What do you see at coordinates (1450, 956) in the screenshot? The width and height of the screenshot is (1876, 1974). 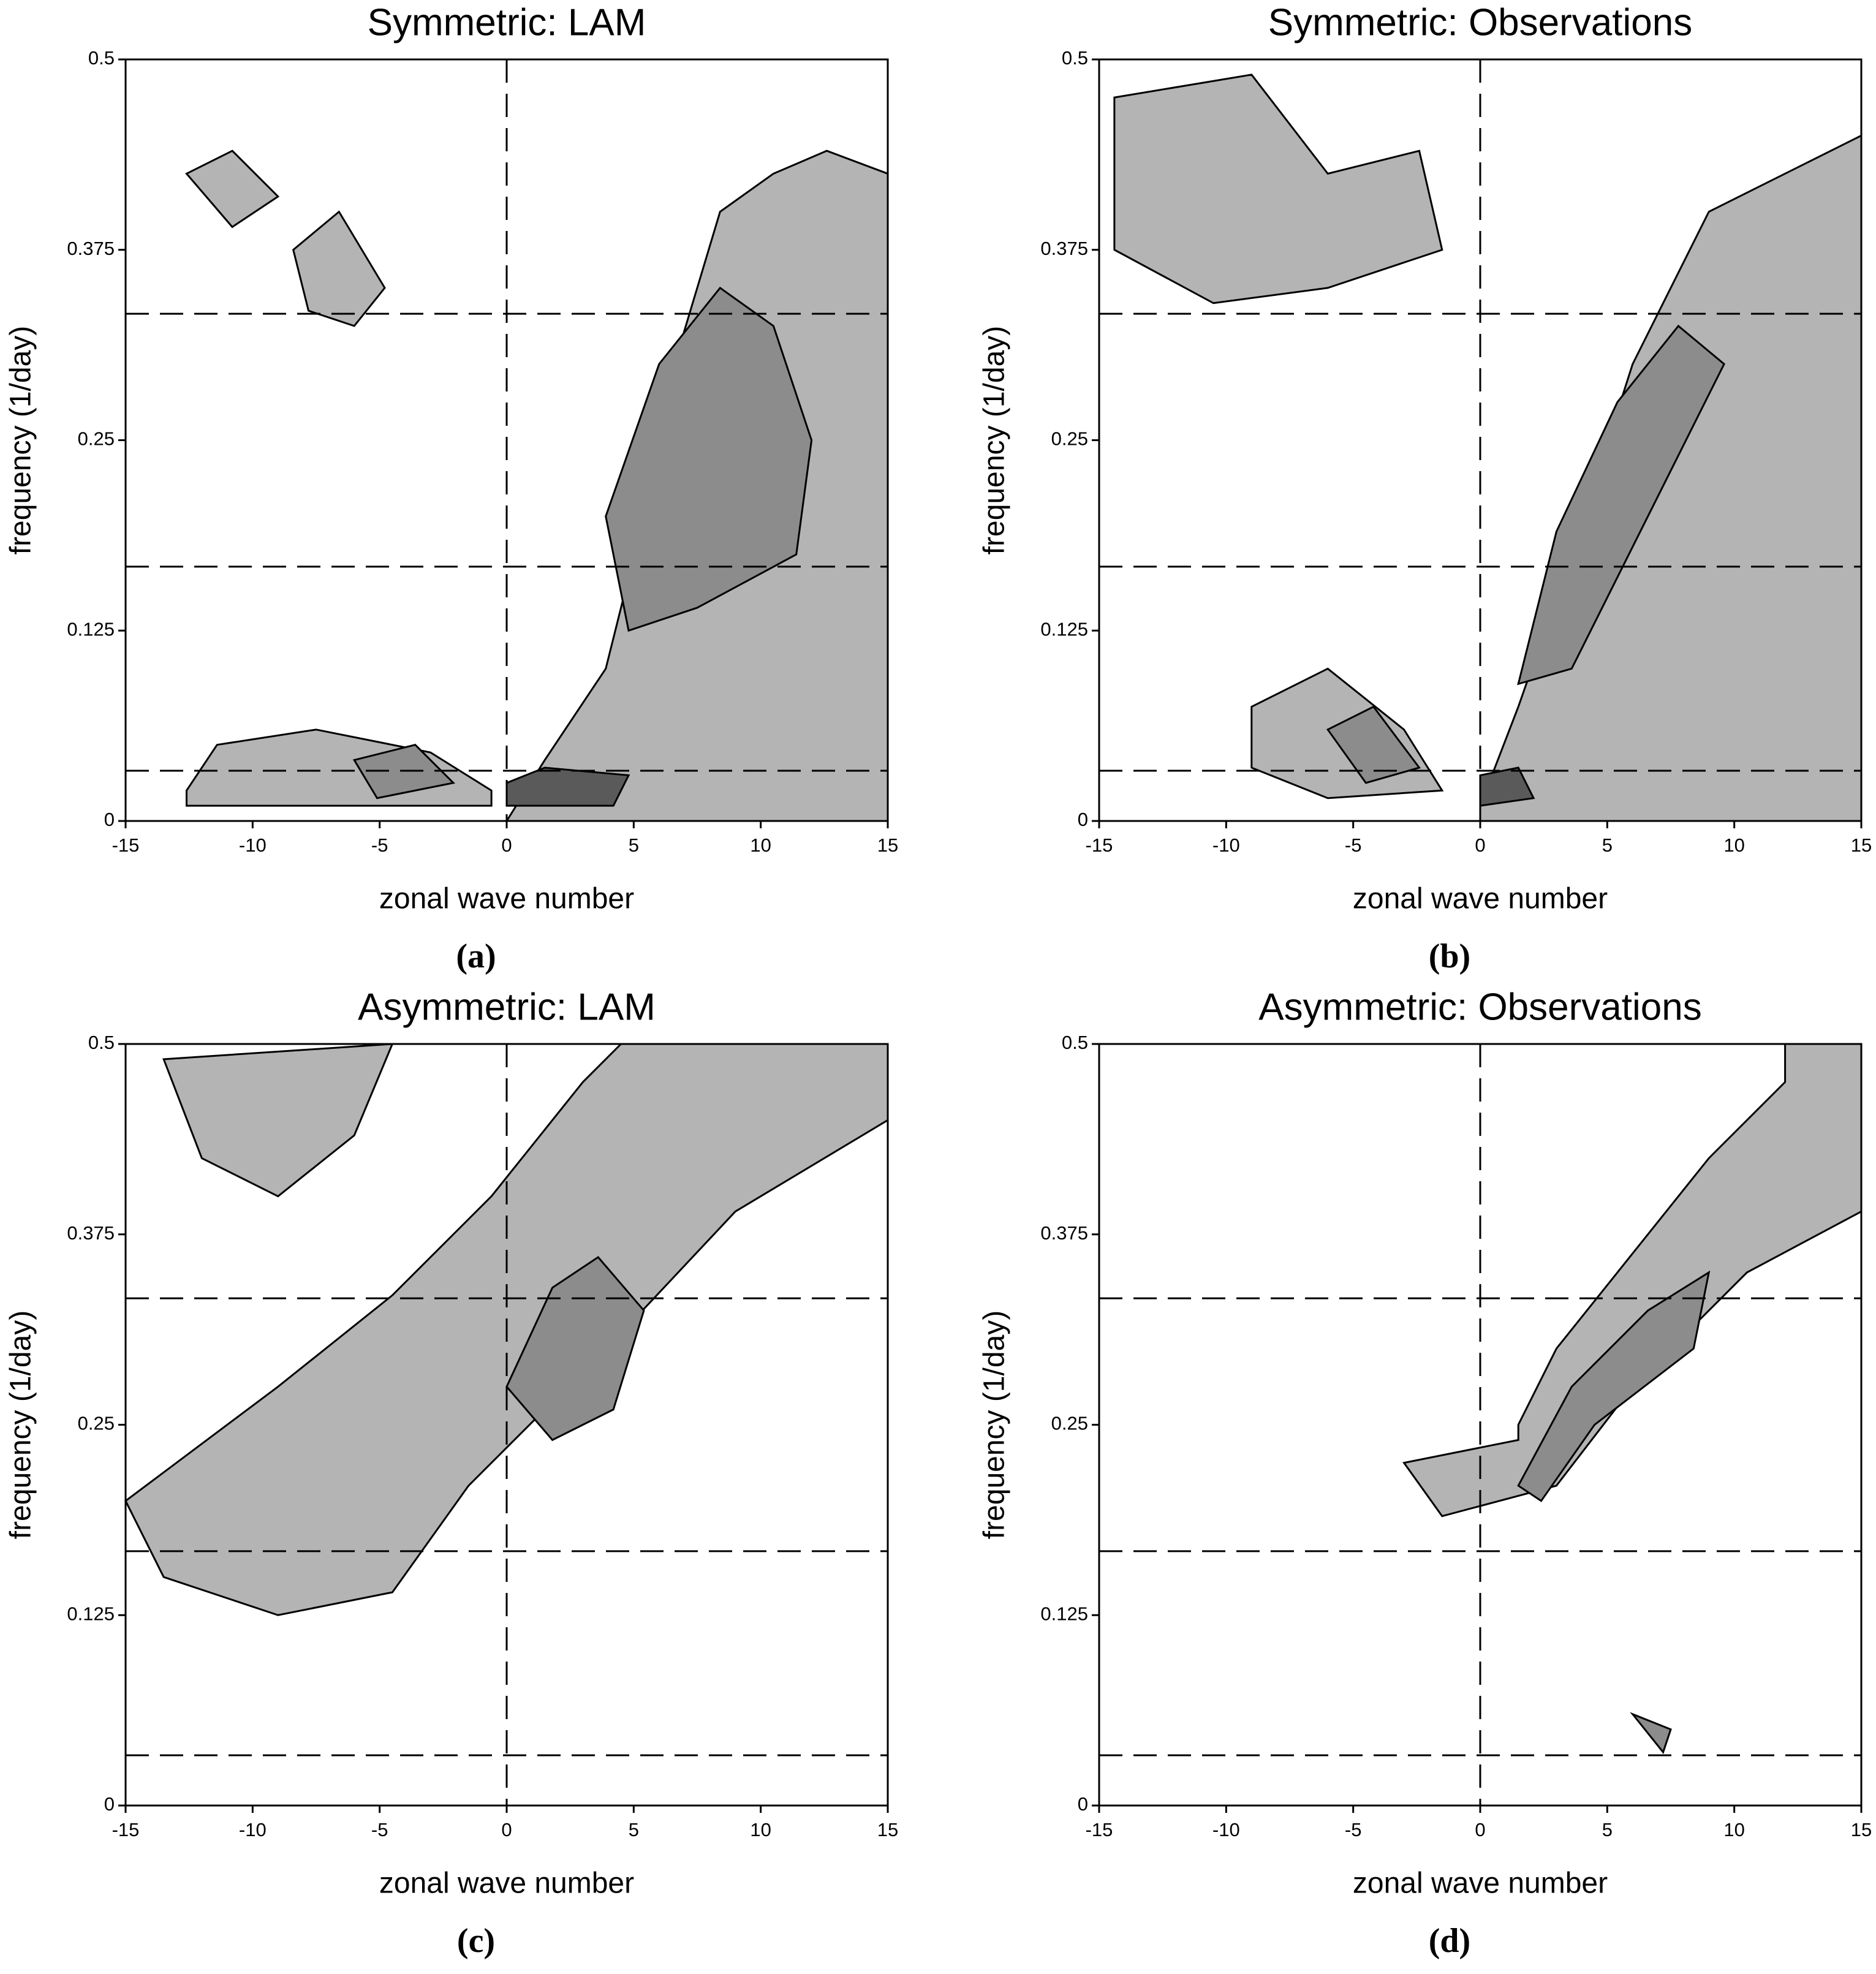 I see `panel-label: (b)` at bounding box center [1450, 956].